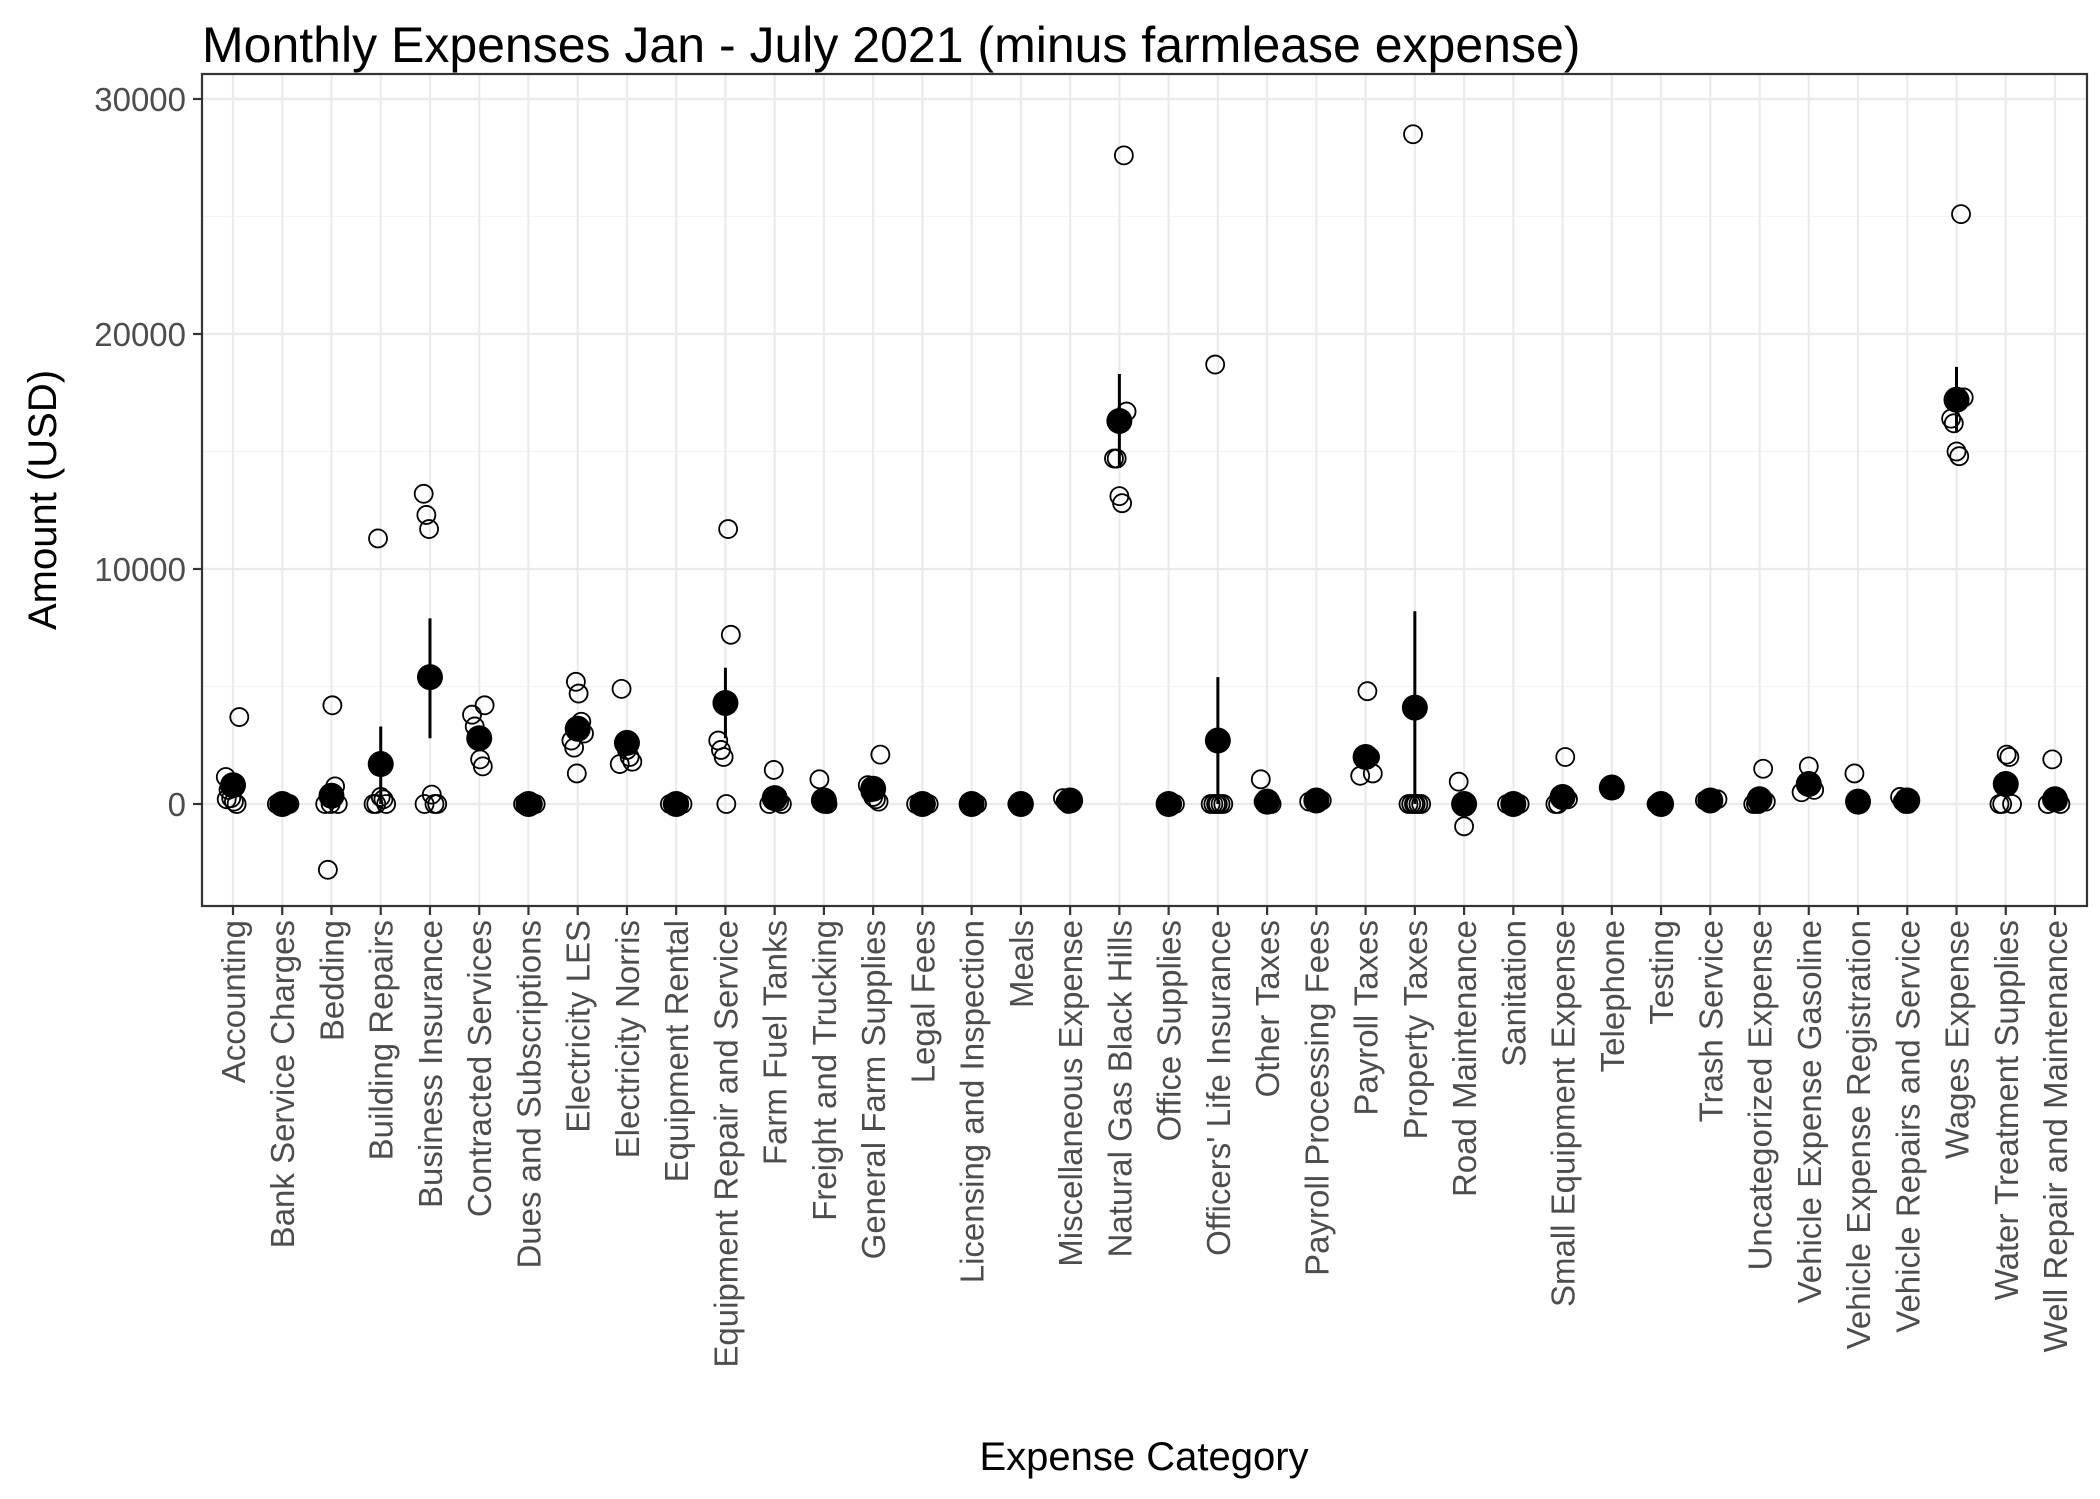 This screenshot has height=1499, width=2100. Describe the element at coordinates (1415, 1030) in the screenshot. I see `x-tick-label: Property Taxes` at that location.